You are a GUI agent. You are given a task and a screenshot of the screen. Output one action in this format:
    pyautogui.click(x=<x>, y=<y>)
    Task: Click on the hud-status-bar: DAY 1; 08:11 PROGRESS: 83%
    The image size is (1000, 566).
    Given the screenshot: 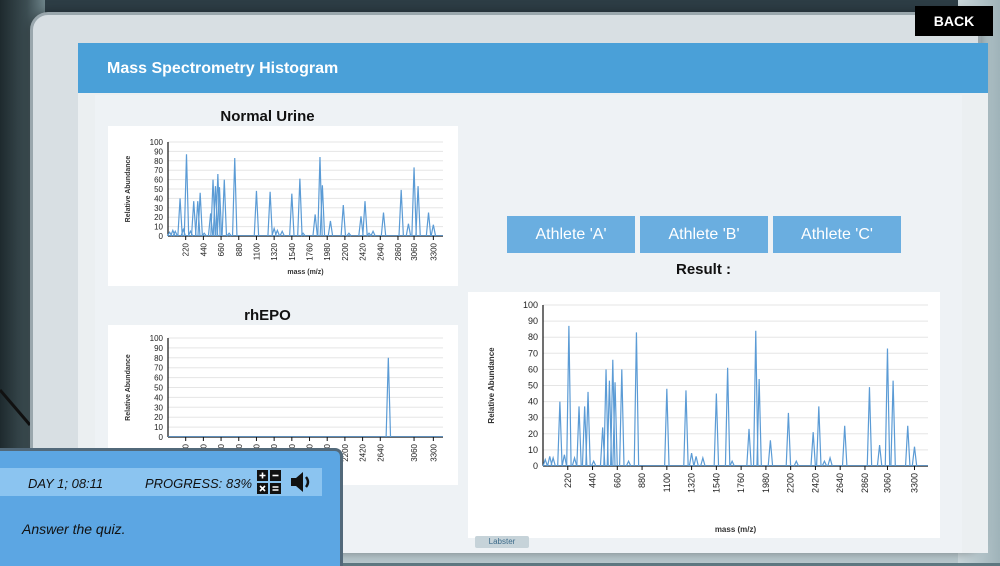 What is the action you would take?
    pyautogui.click(x=161, y=482)
    